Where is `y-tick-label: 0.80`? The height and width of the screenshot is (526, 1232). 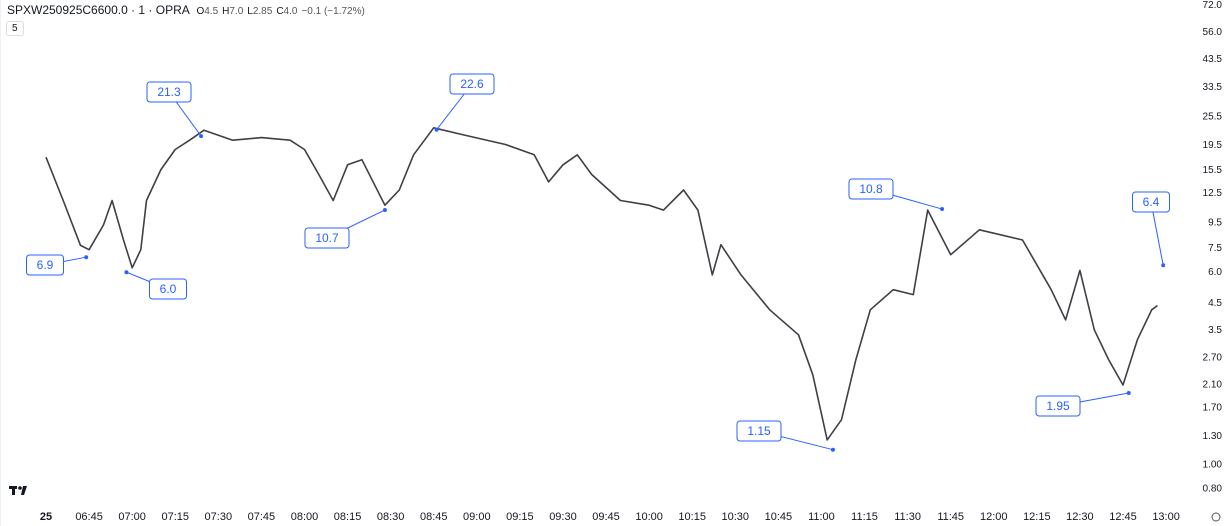 y-tick-label: 0.80 is located at coordinates (1213, 488).